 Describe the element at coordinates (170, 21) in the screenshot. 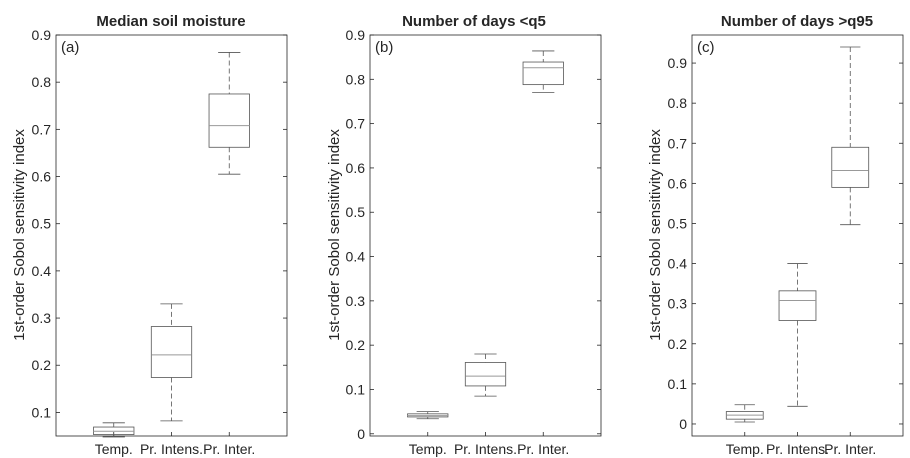

I see `chart-title: Median soil moisture` at that location.